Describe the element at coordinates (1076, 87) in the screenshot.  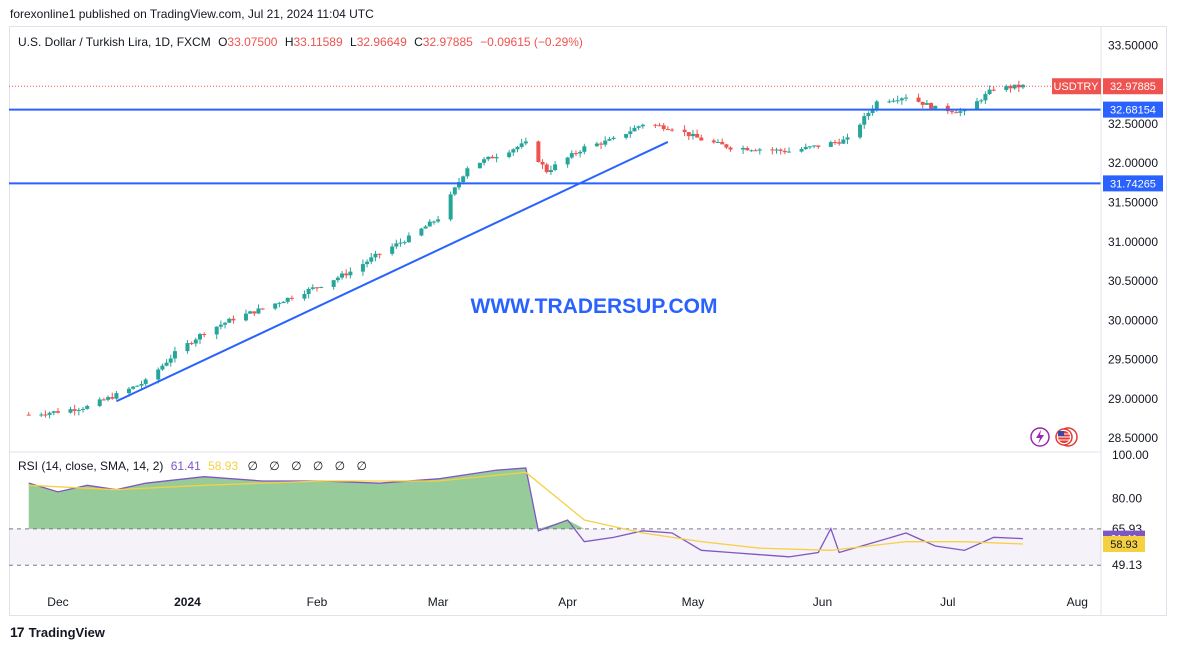
I see `symbol-tag: USDTRY` at that location.